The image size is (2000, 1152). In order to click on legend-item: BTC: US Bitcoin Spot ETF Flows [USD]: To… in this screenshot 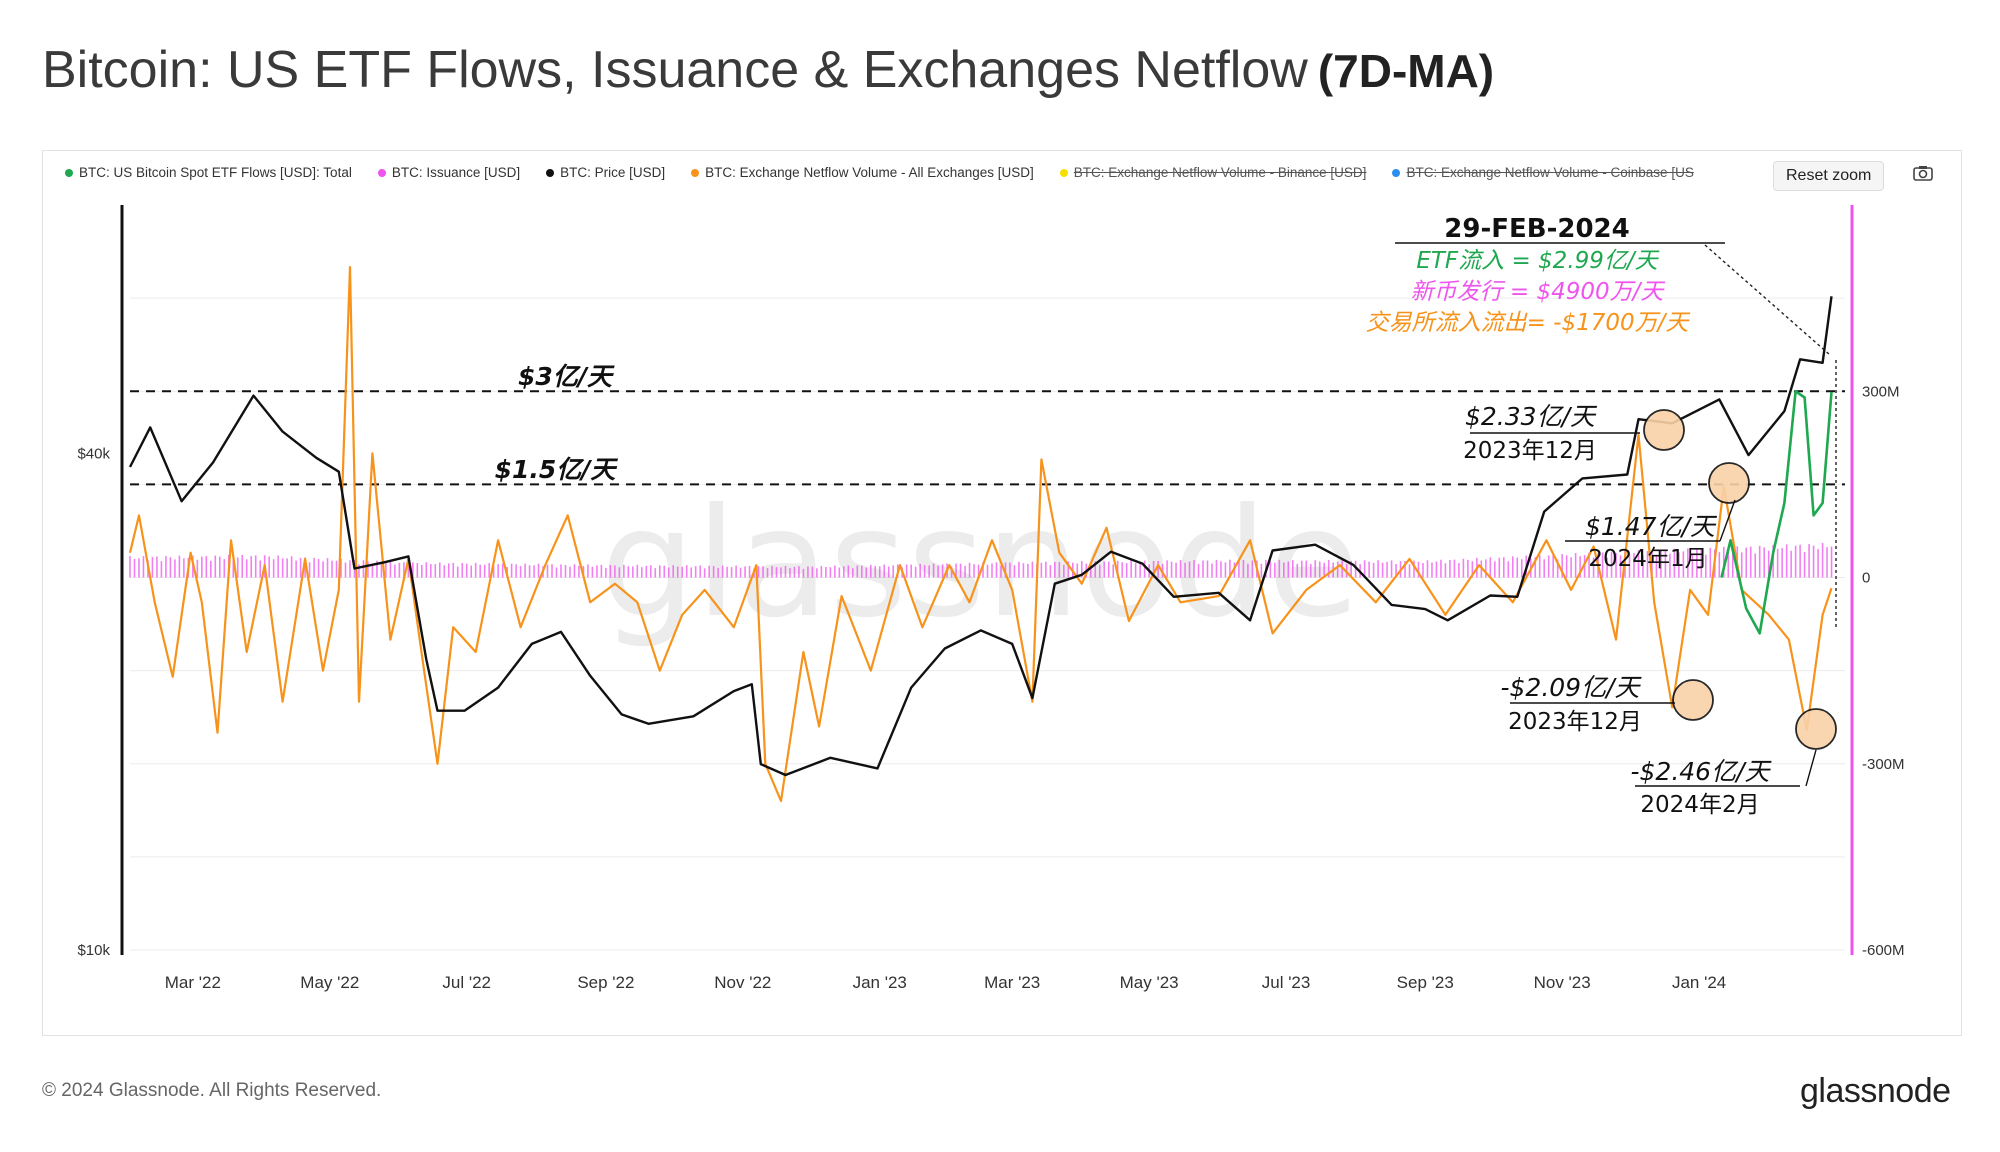, I will do `click(208, 172)`.